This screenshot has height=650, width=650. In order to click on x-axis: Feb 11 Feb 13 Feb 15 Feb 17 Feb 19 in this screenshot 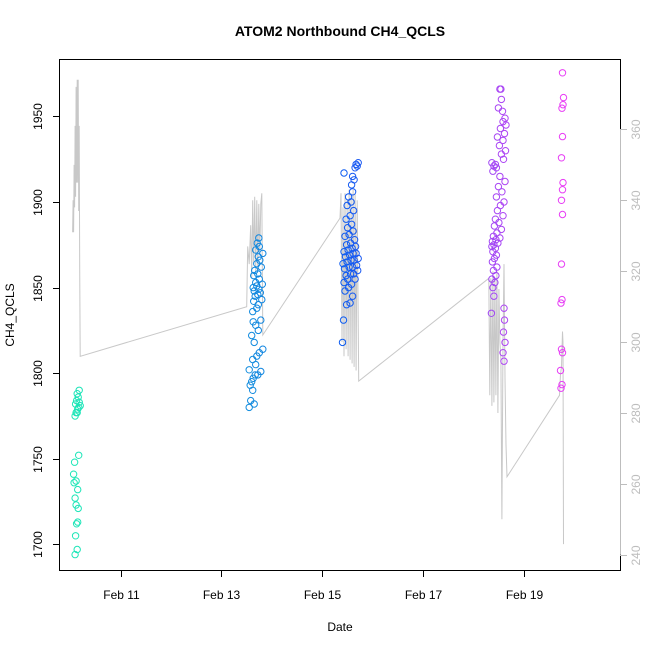, I will do `click(323, 586)`.